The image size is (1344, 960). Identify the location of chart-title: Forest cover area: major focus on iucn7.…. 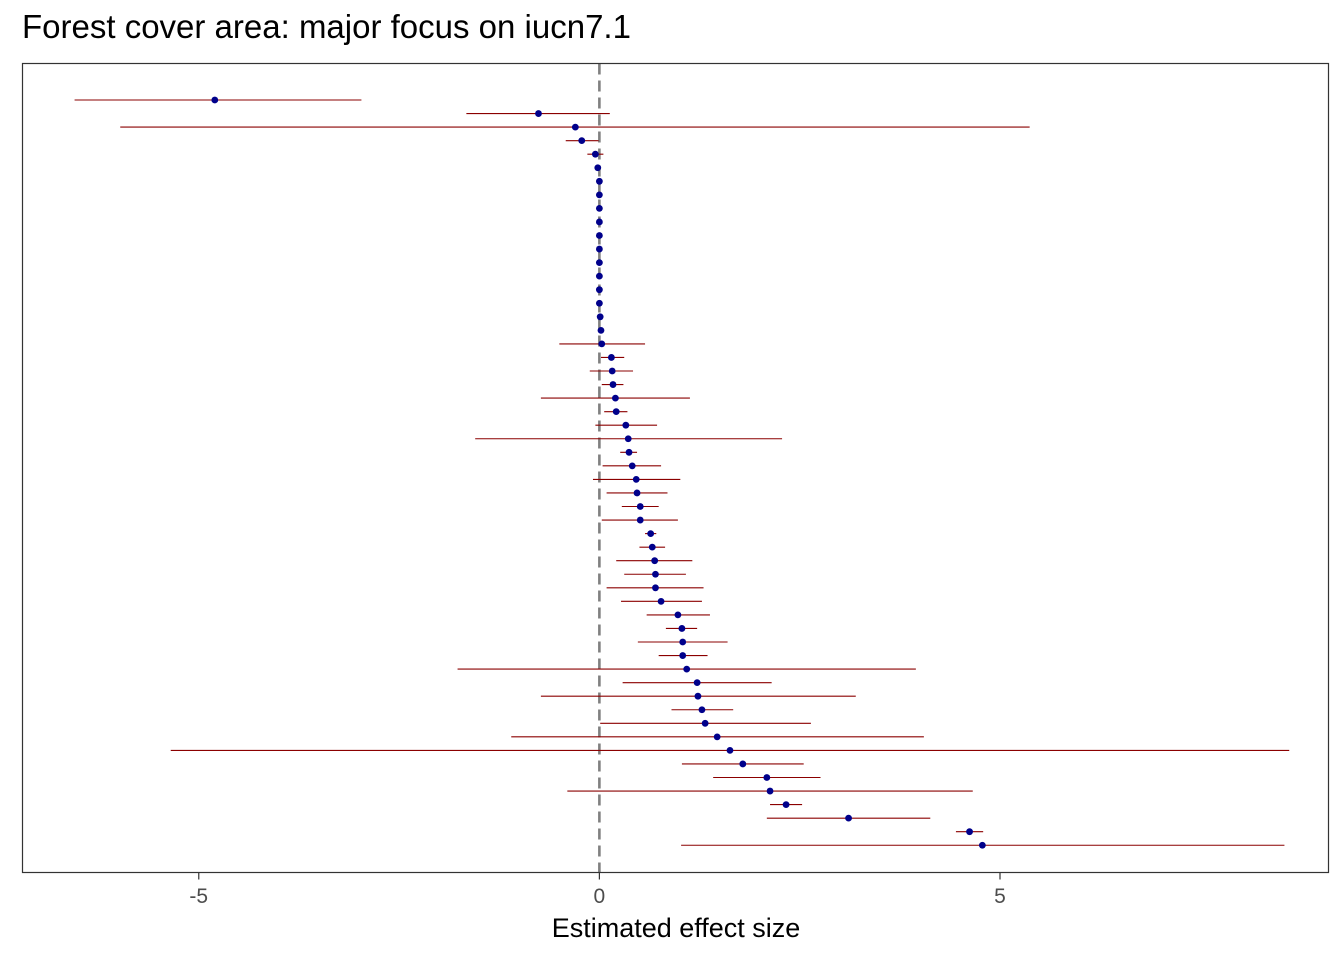
(326, 26).